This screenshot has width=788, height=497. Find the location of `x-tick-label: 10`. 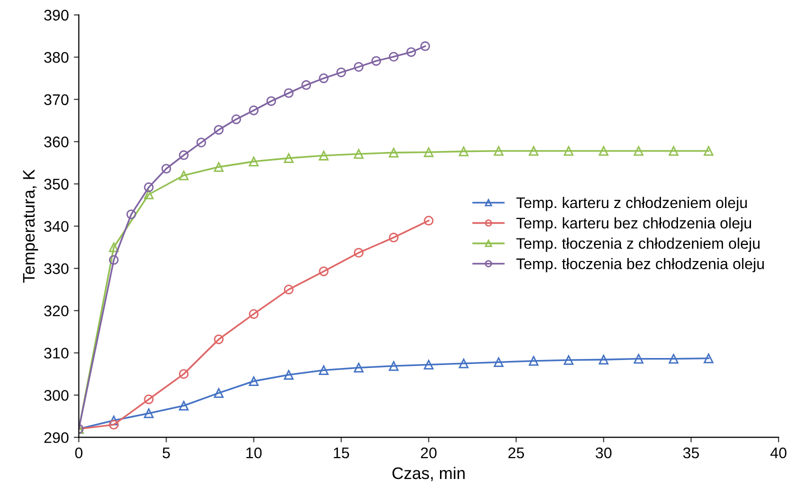

x-tick-label: 10 is located at coordinates (254, 452).